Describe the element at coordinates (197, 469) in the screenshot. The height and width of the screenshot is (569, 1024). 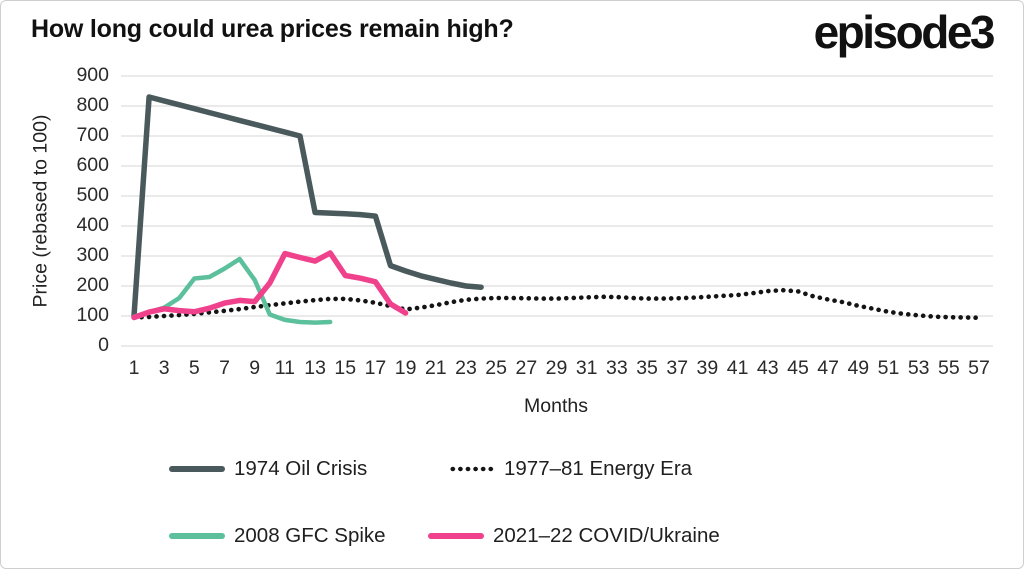
I see `legend-swatch-solid-gray` at that location.